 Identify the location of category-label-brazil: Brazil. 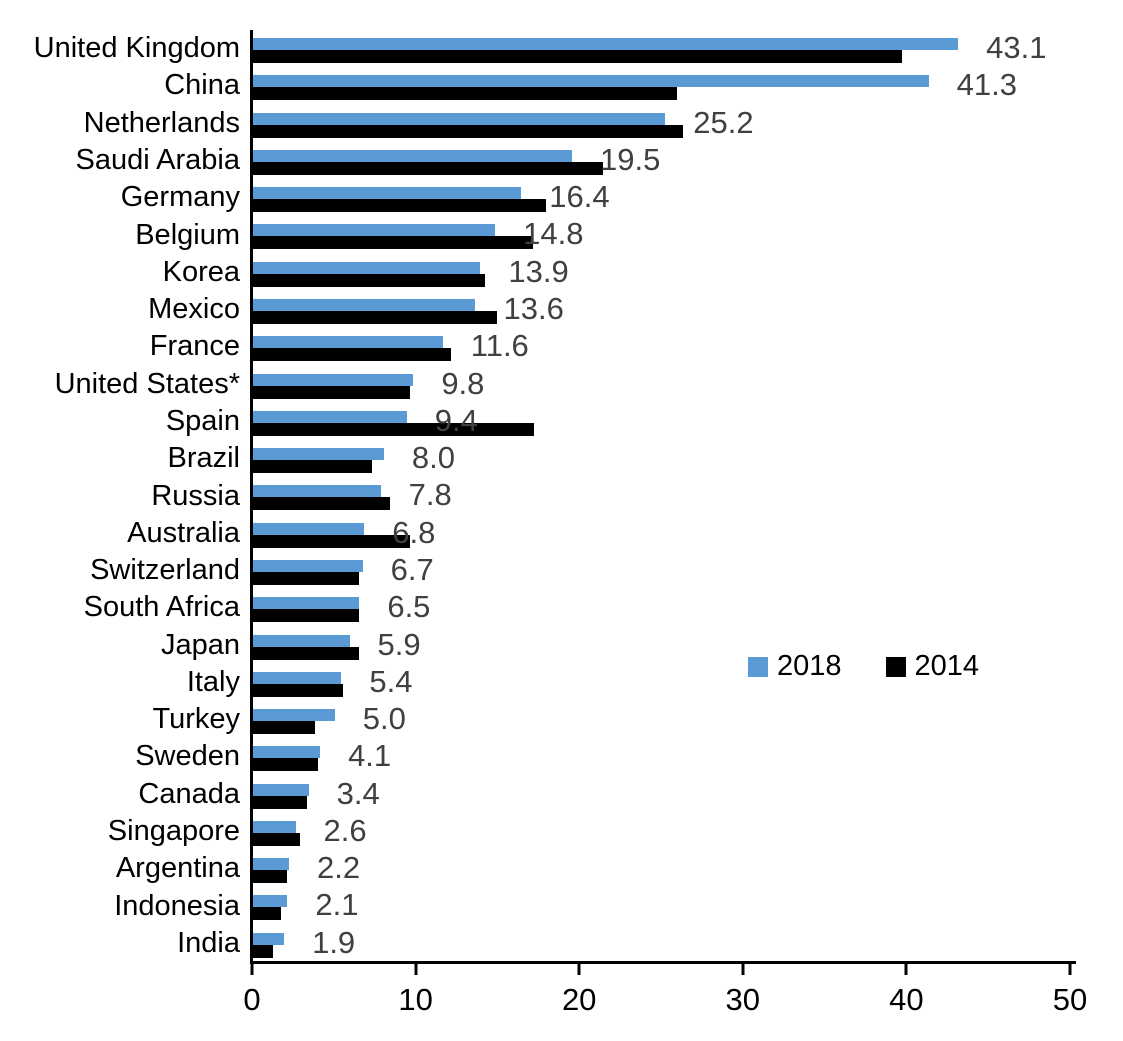
(203, 458).